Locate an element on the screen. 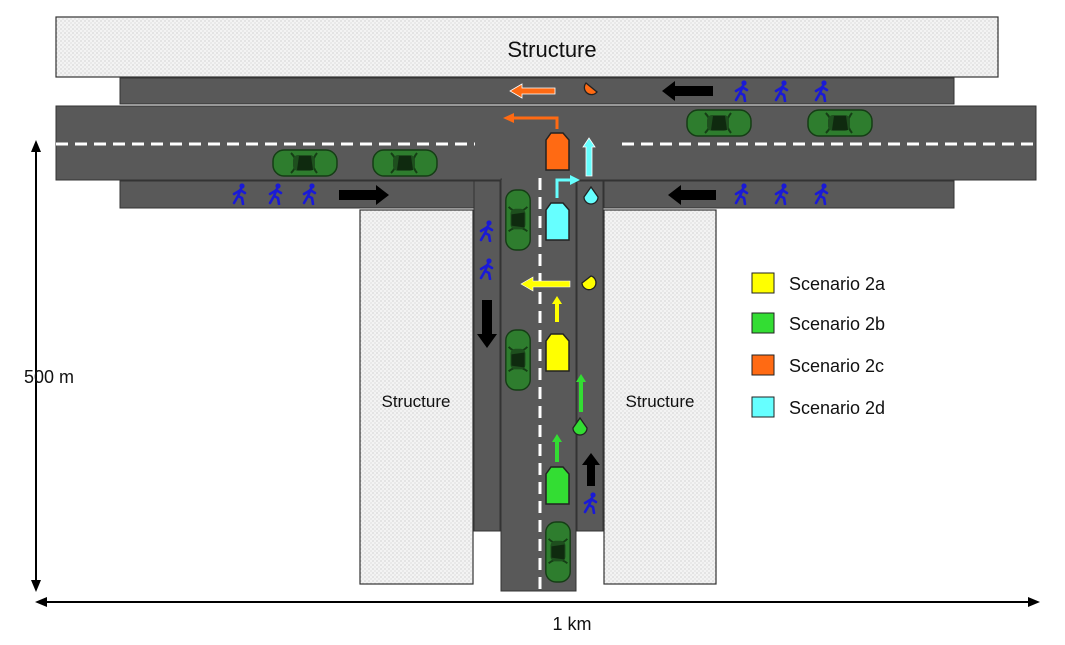 The image size is (1065, 645). legend-label: Scenario 2c is located at coordinates (836, 366).